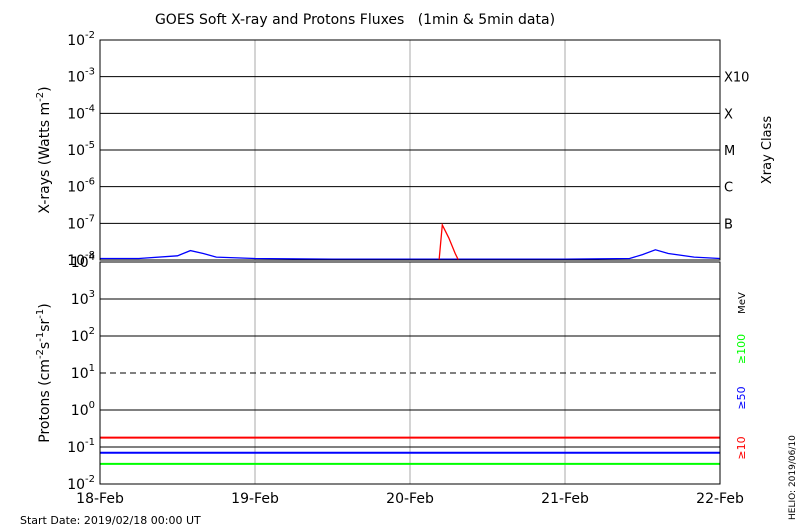 This screenshot has width=800, height=530. I want to click on proton-legend: ≥10 ≥50 ≥100, so click(741, 397).